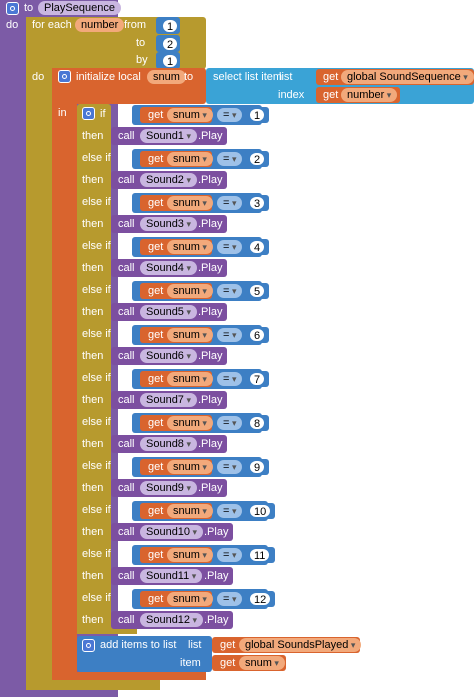 The image size is (474, 697). I want to click on compare-number: 9, so click(257, 467).